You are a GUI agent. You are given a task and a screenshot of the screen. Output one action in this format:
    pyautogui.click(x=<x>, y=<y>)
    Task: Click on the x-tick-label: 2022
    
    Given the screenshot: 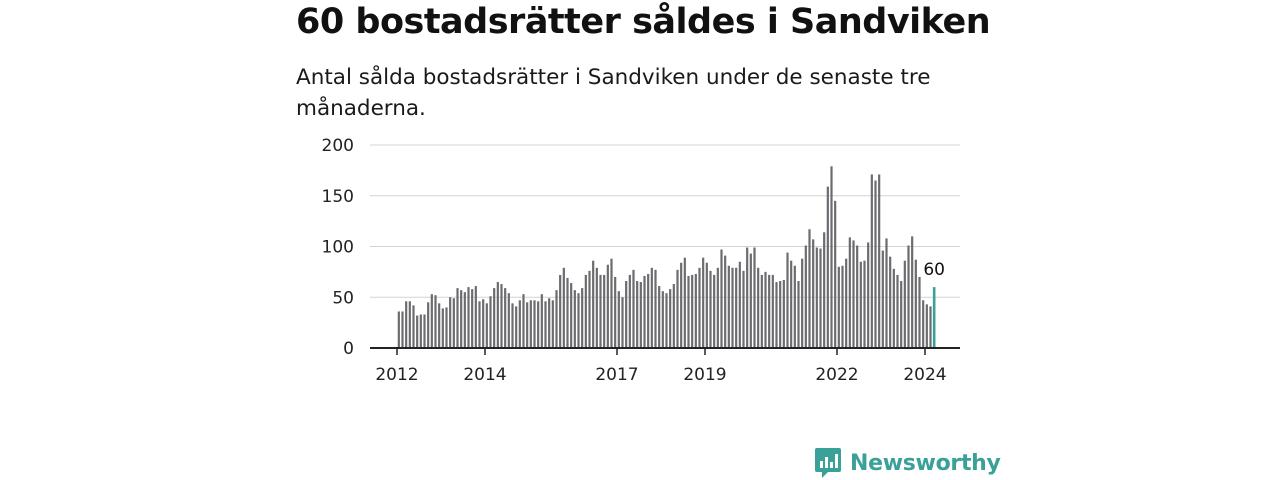 What is the action you would take?
    pyautogui.click(x=836, y=375)
    